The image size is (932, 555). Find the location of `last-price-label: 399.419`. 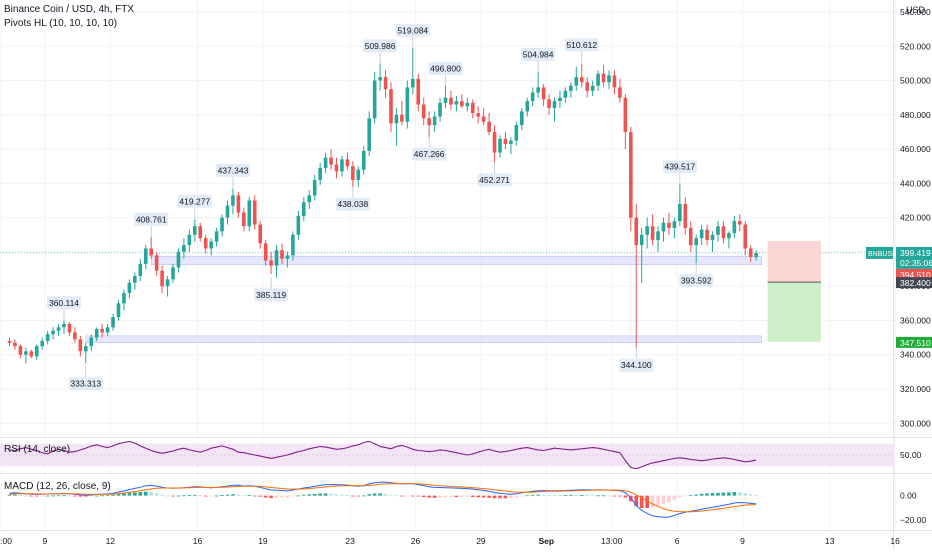

last-price-label: 399.419 is located at coordinates (915, 253).